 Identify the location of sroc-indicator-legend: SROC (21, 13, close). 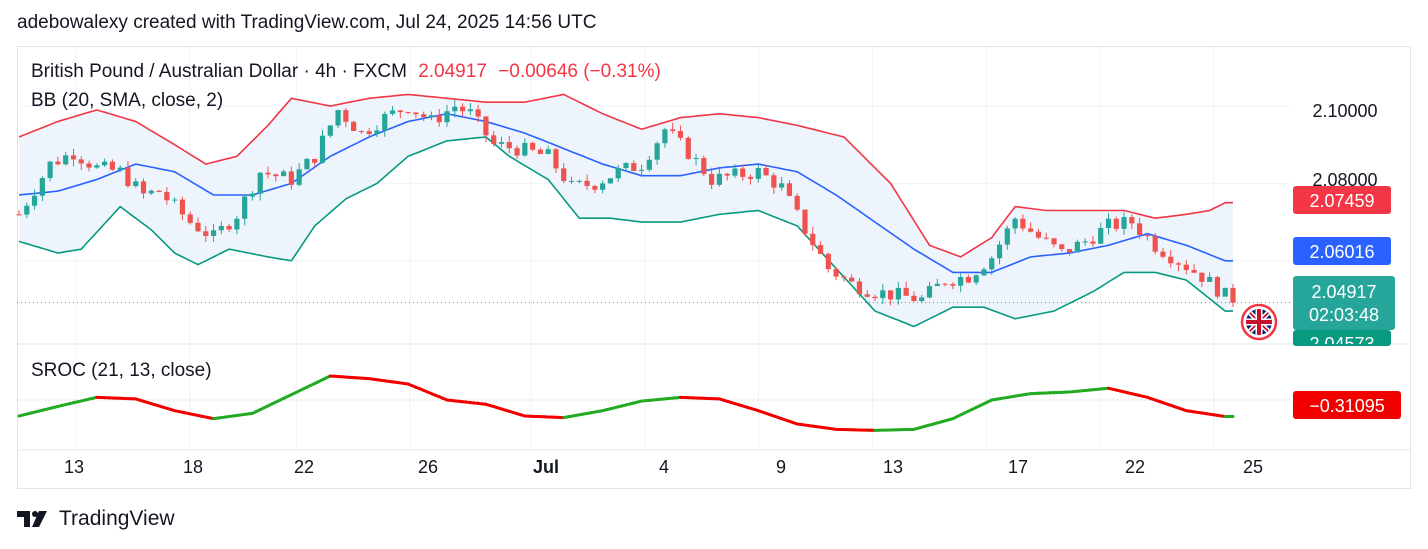
(121, 370).